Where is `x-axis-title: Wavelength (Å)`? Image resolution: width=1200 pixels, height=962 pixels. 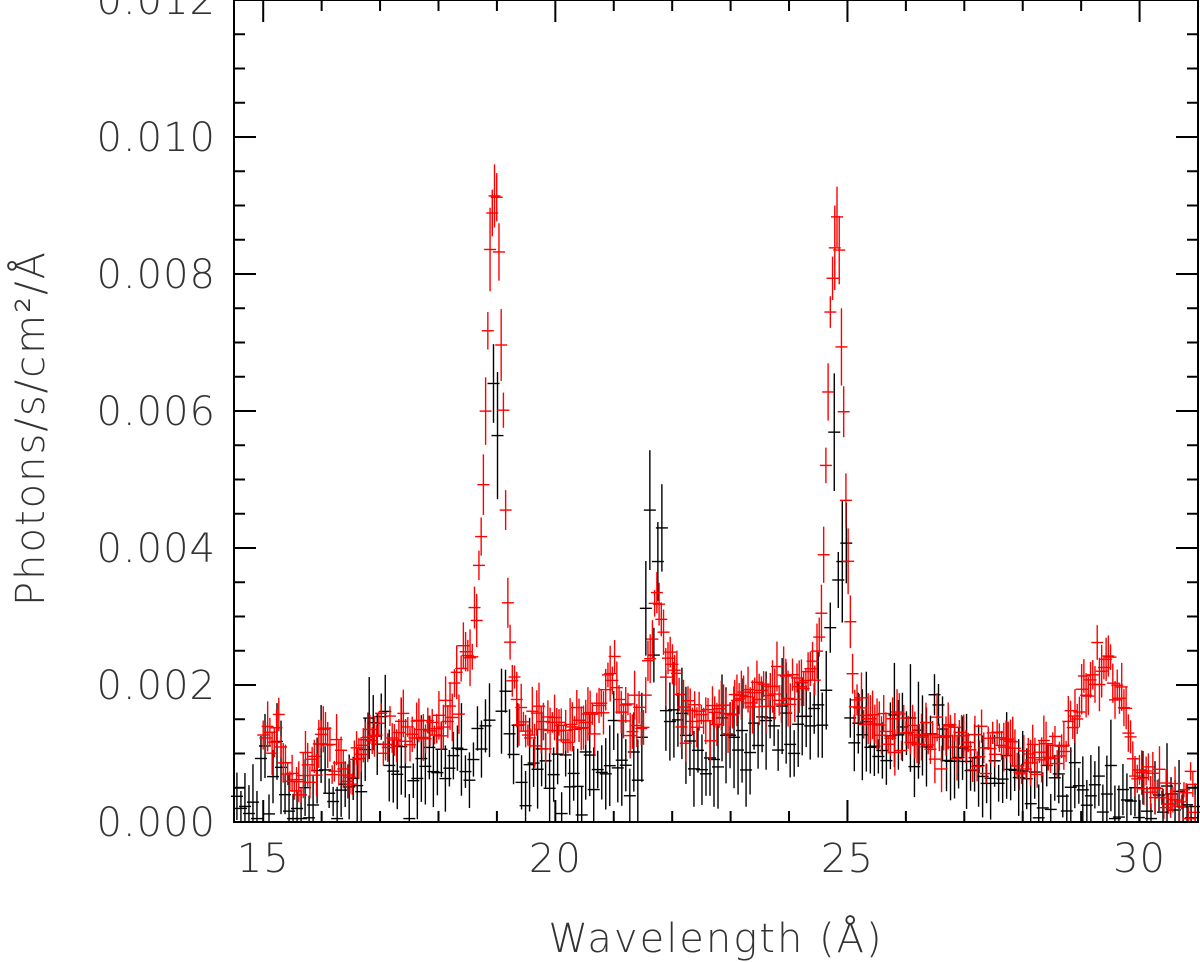
x-axis-title: Wavelength (Å) is located at coordinates (715, 938).